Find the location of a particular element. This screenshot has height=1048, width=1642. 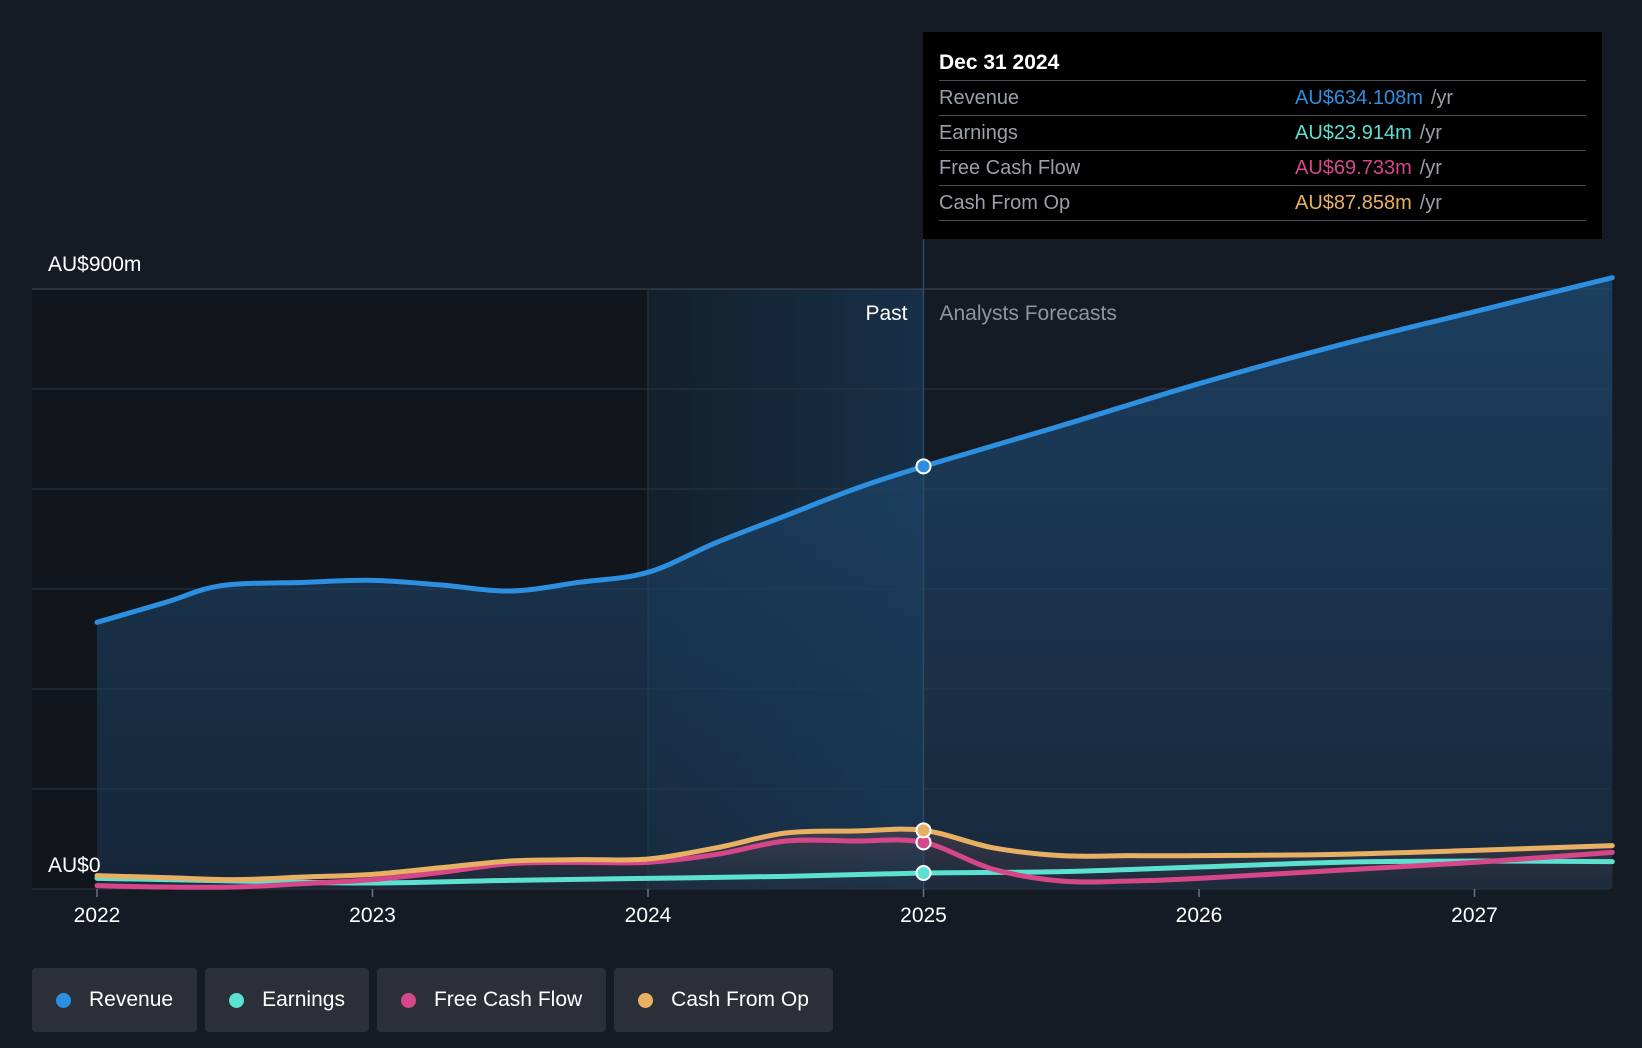

x-tick-label: 2026 is located at coordinates (1199, 915).